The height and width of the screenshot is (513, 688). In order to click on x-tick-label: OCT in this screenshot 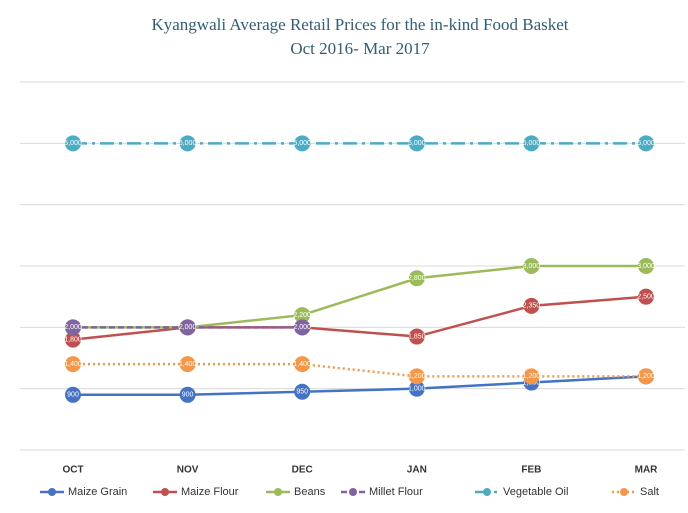, I will do `click(72, 470)`.